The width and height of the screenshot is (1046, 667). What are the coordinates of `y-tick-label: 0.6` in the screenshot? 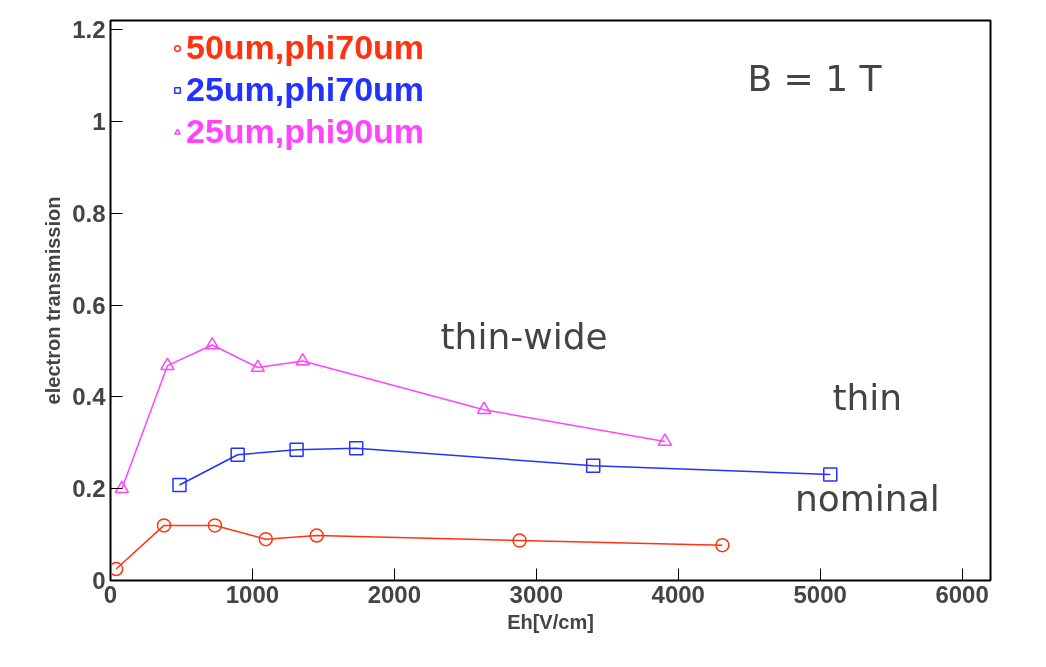 It's located at (89, 305).